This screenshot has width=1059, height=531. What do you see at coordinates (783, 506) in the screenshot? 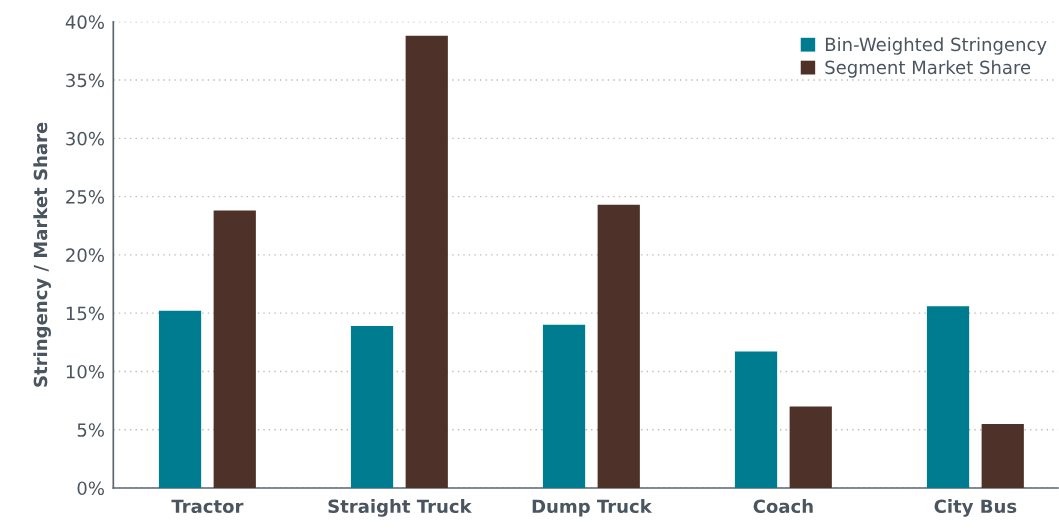
I see `x-tick-label: Coach` at bounding box center [783, 506].